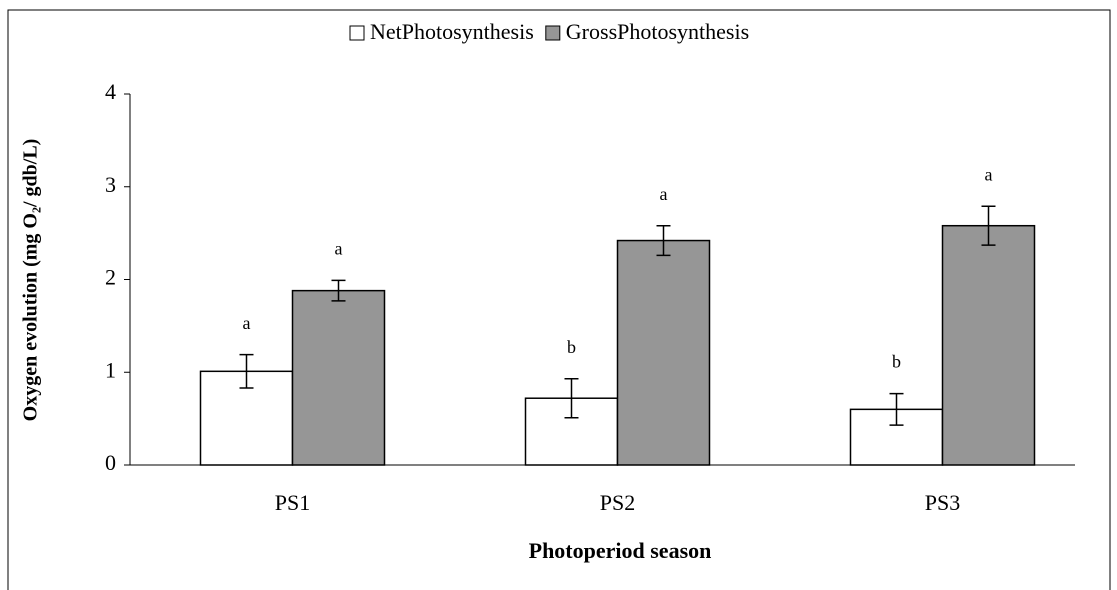 The width and height of the screenshot is (1117, 590). Describe the element at coordinates (617, 502) in the screenshot. I see `x-tick-label: PS2` at that location.